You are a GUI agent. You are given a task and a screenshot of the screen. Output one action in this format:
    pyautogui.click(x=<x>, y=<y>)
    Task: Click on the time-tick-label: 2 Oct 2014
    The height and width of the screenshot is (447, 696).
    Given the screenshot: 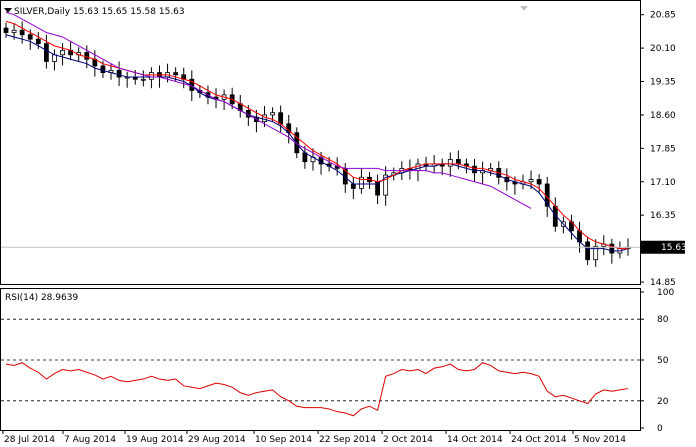 What is the action you would take?
    pyautogui.click(x=408, y=440)
    